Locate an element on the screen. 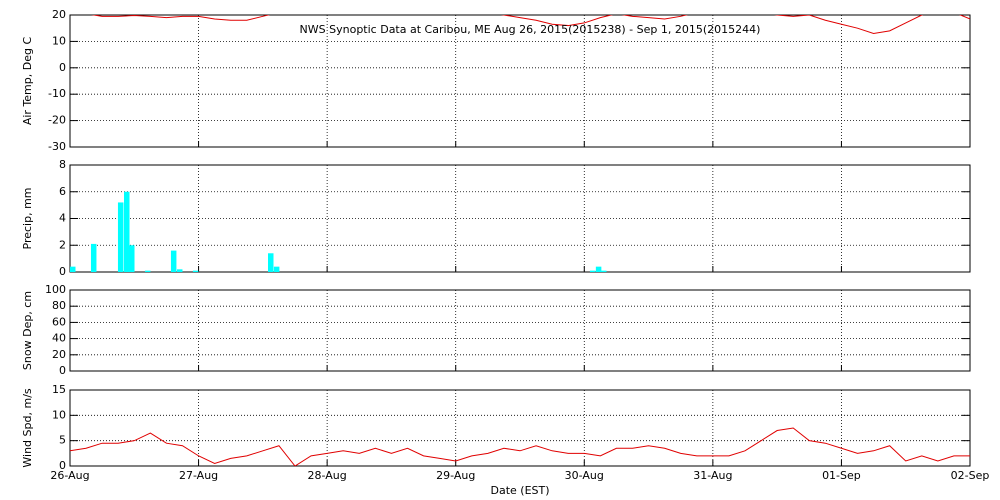  y-tick-label: 8 is located at coordinates (62, 164).